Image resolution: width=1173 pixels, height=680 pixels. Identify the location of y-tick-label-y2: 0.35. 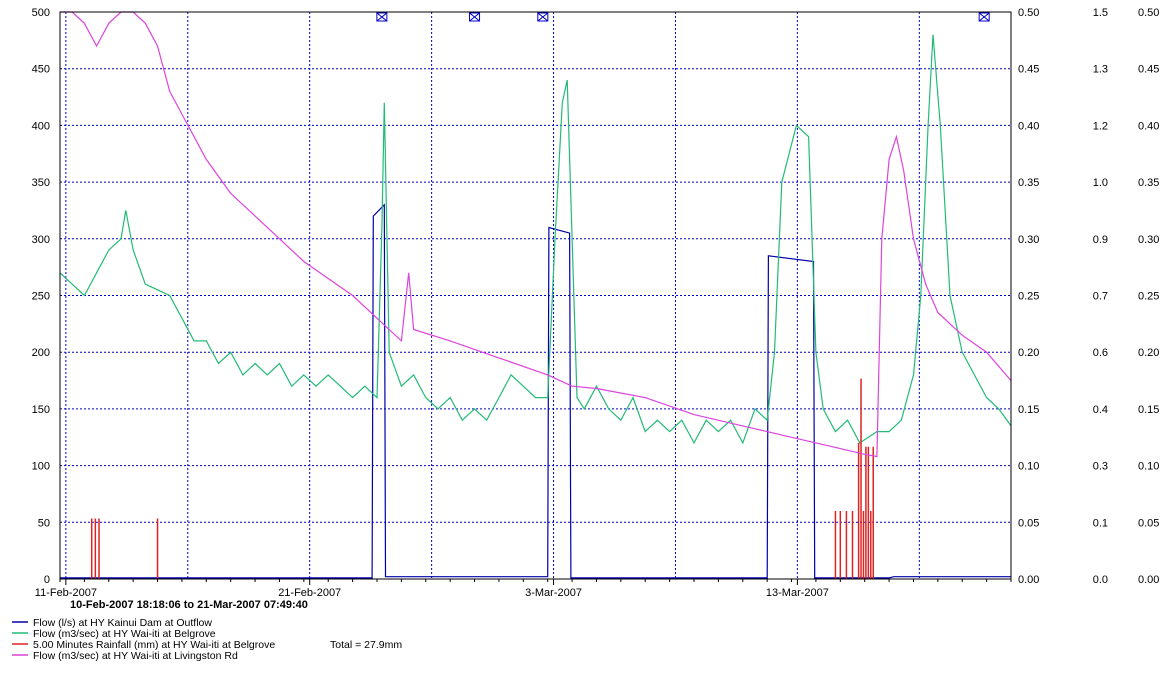
(1028, 183).